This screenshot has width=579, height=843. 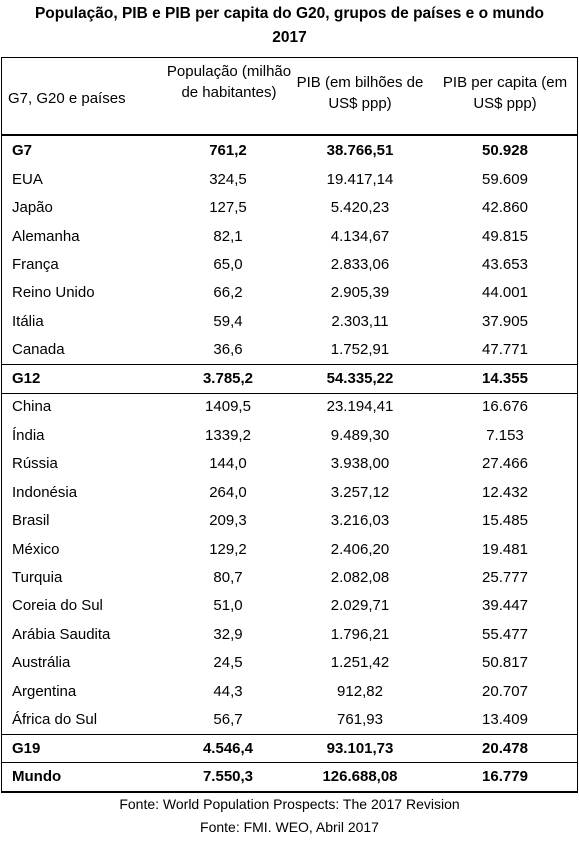 What do you see at coordinates (505, 464) in the screenshot?
I see `table-cell: 27.466` at bounding box center [505, 464].